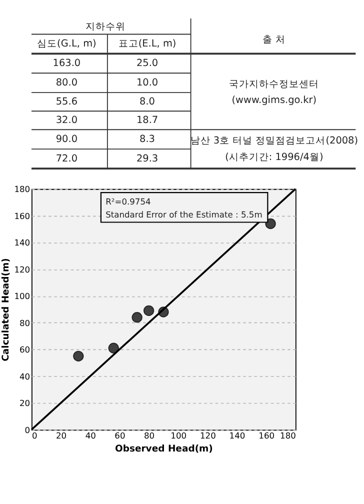  I want to click on text: 32.0, so click(67, 120).